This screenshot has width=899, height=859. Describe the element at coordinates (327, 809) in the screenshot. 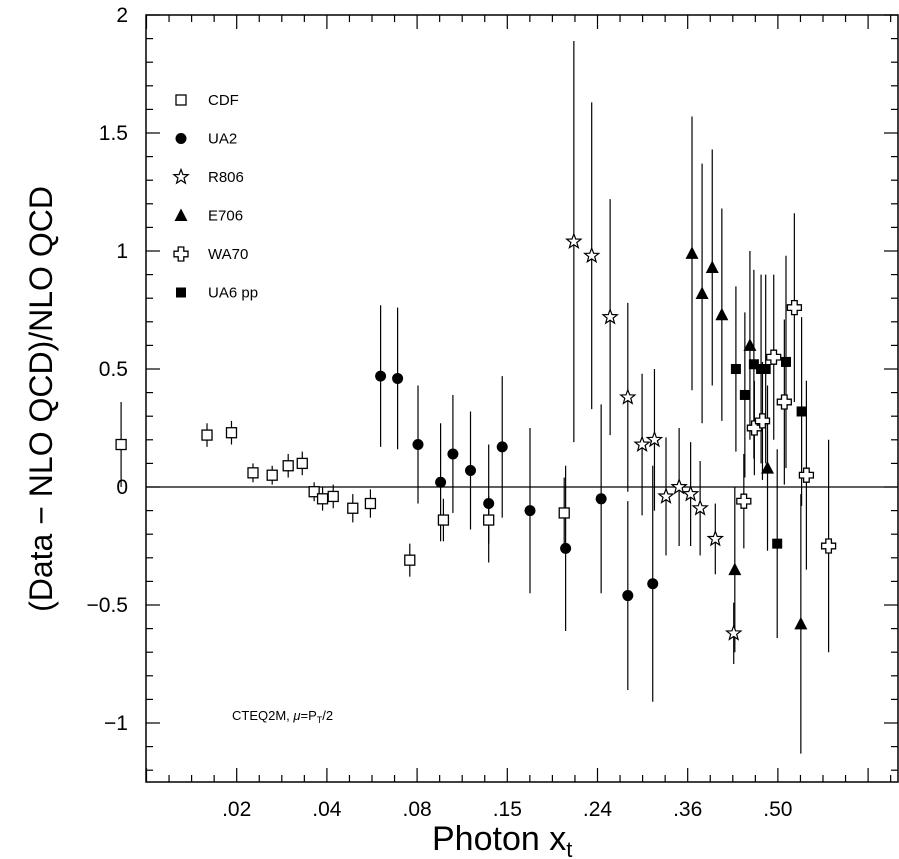

I see `x-tick-label: .04` at that location.